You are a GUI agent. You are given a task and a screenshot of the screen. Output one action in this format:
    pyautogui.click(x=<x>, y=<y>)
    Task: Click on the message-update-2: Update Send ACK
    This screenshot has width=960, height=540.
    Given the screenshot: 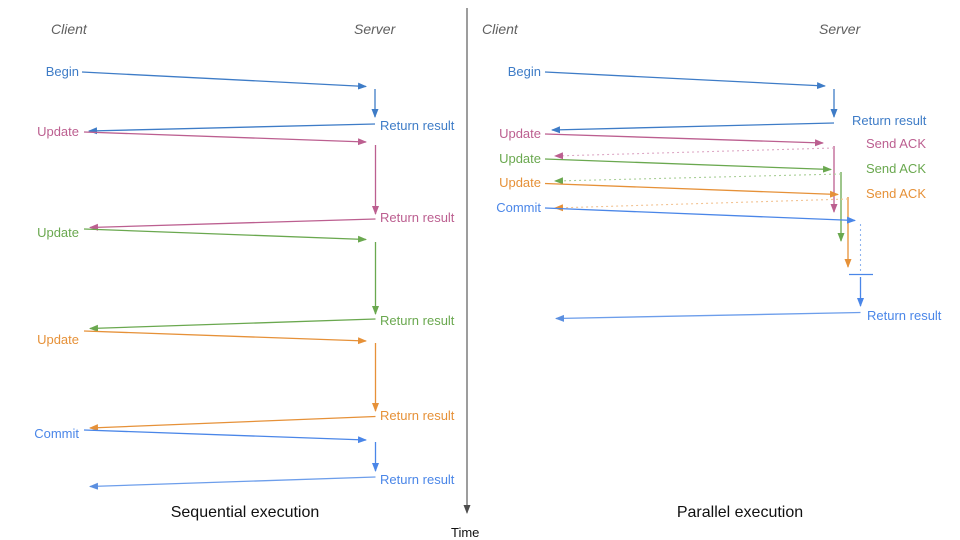 What is the action you would take?
    pyautogui.click(x=712, y=196)
    